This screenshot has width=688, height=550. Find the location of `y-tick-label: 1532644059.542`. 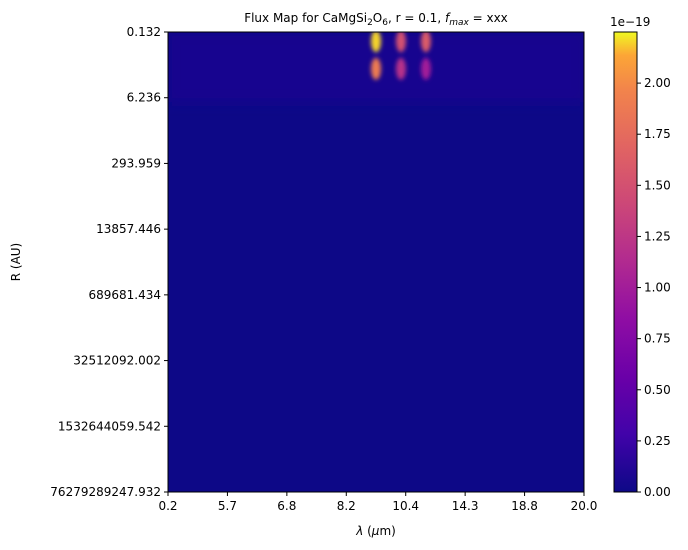

y-tick-label: 1532644059.542 is located at coordinates (109, 426).